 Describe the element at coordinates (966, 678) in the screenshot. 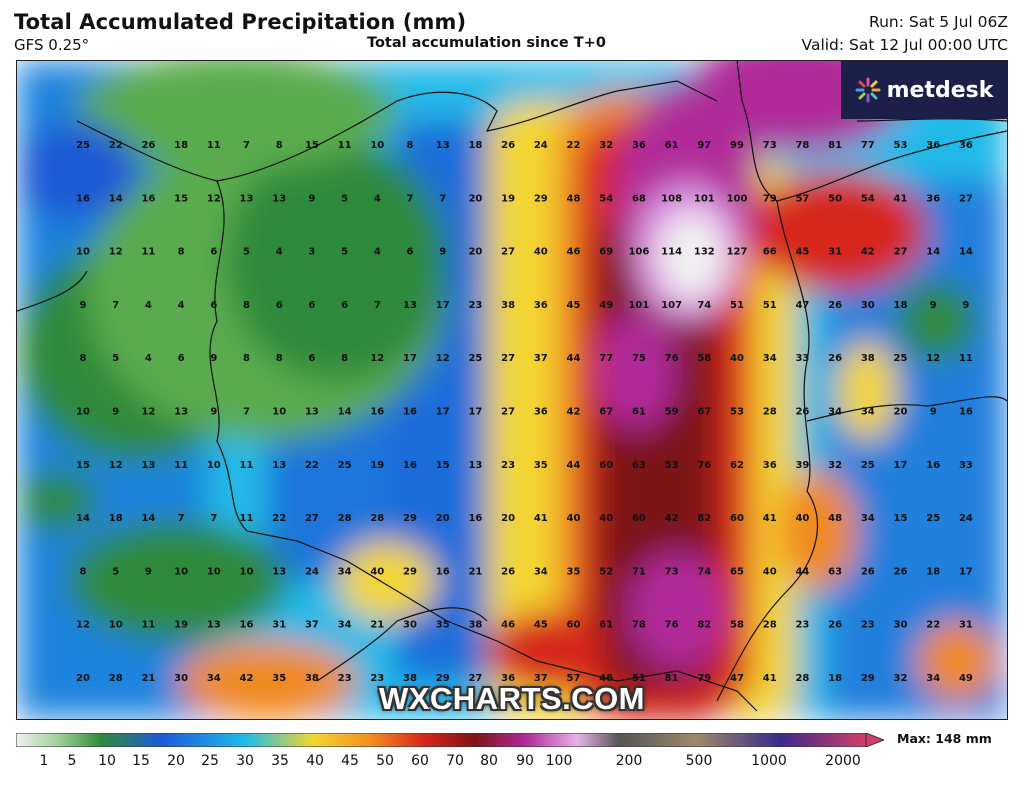

I see `grid-value: 49` at that location.